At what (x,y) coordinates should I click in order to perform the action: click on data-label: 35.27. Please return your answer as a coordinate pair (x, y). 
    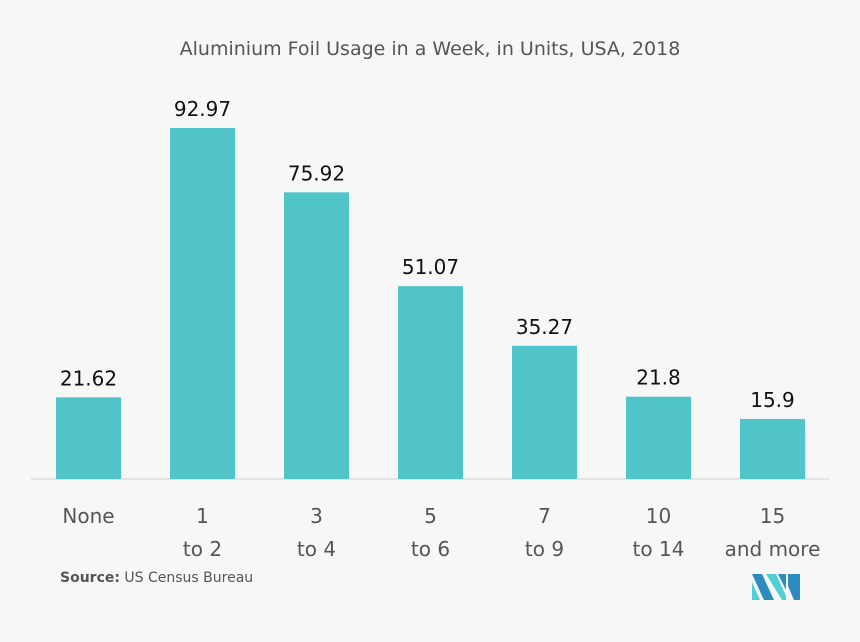
    Looking at the image, I should click on (544, 327).